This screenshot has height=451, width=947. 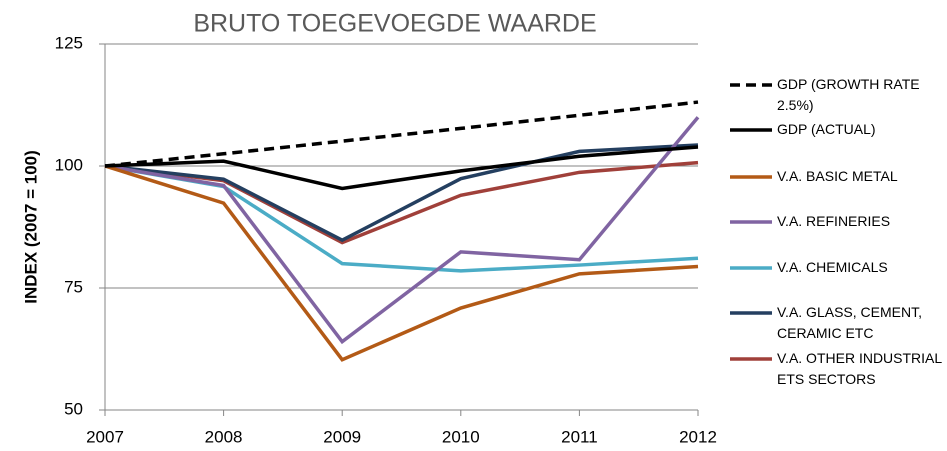 I want to click on x-tick-label: 2008, so click(x=224, y=436).